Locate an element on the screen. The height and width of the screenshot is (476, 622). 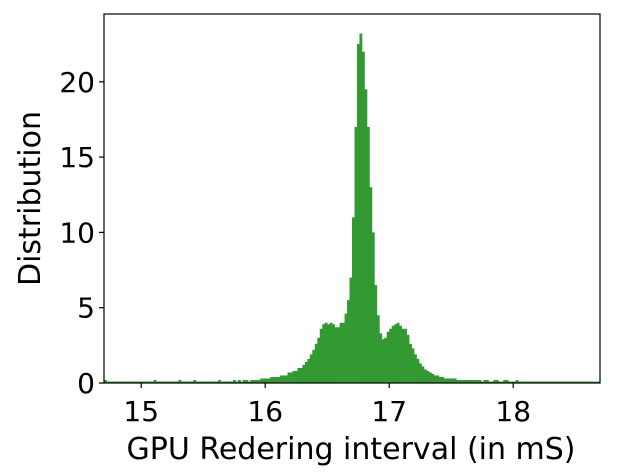
y-tick-label: 0 is located at coordinates (86, 383).